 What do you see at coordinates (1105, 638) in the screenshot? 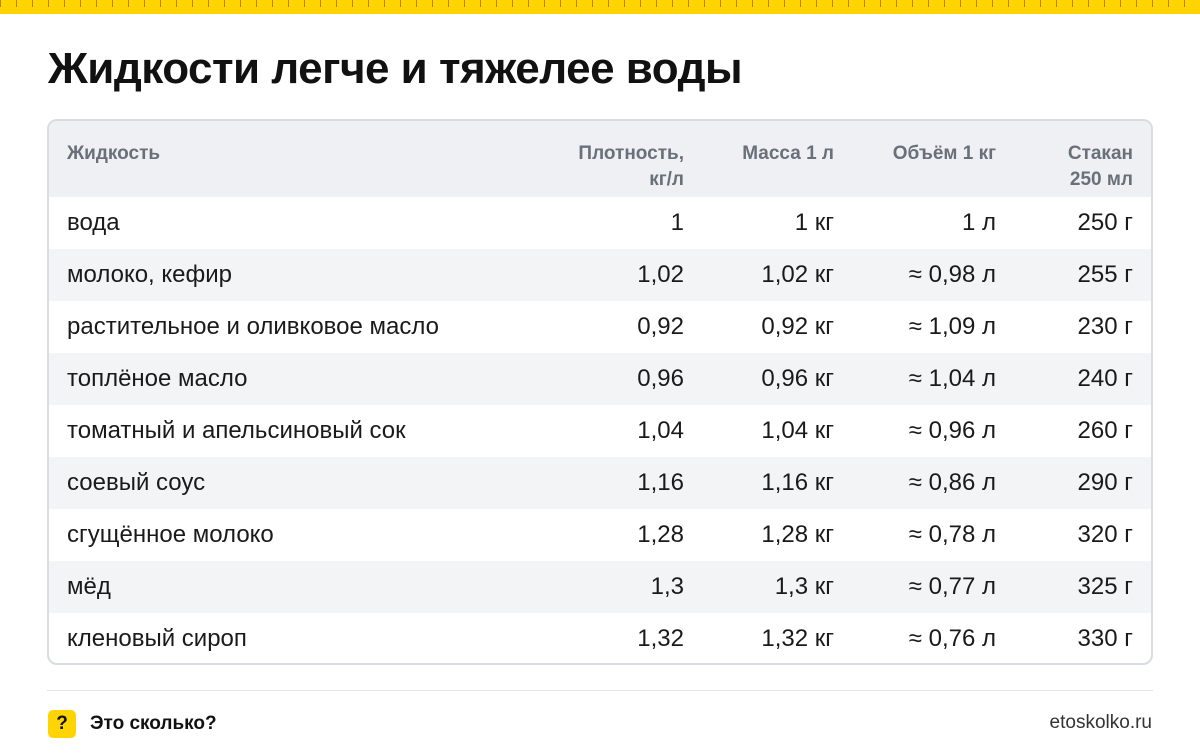
I see `cell-glass: 330 г` at bounding box center [1105, 638].